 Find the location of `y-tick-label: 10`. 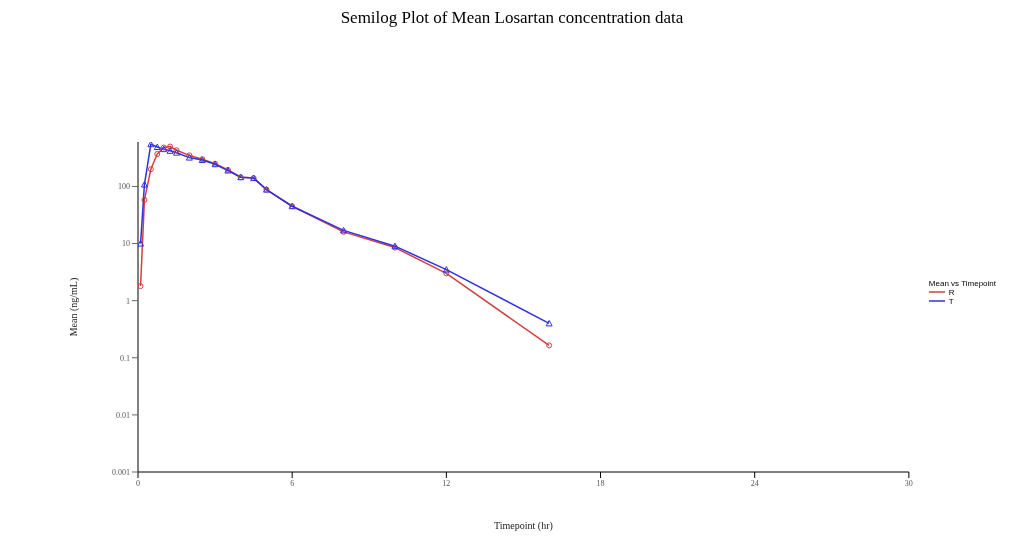

y-tick-label: 10 is located at coordinates (126, 244).